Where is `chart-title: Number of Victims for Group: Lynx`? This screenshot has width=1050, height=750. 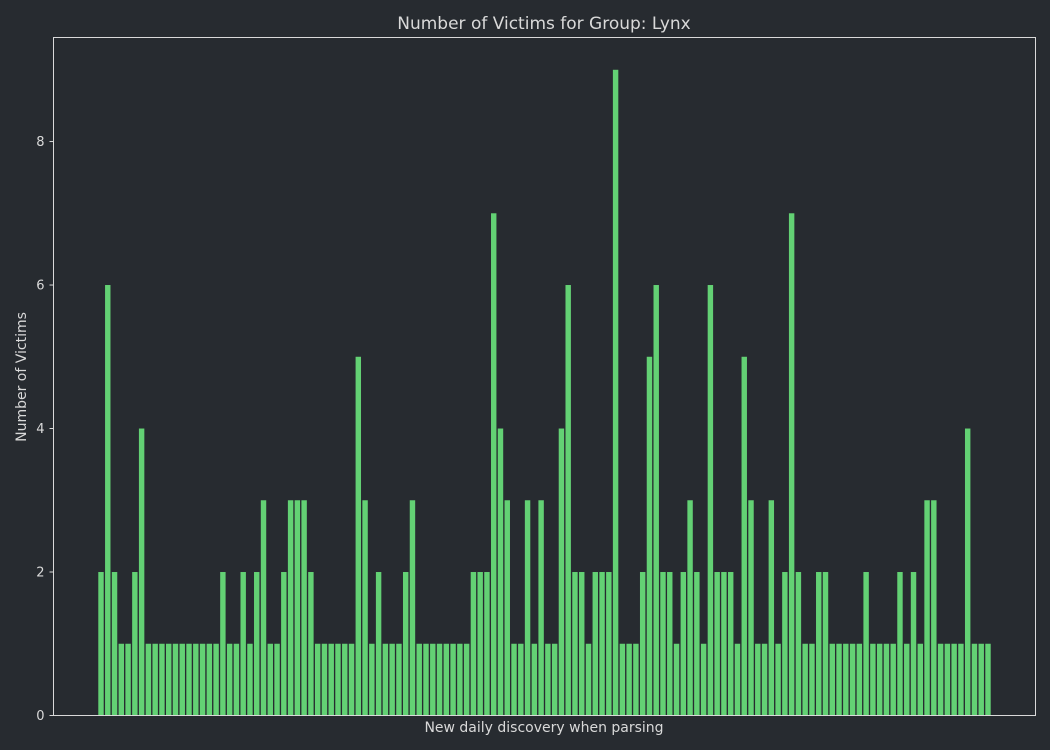 chart-title: Number of Victims for Group: Lynx is located at coordinates (544, 24).